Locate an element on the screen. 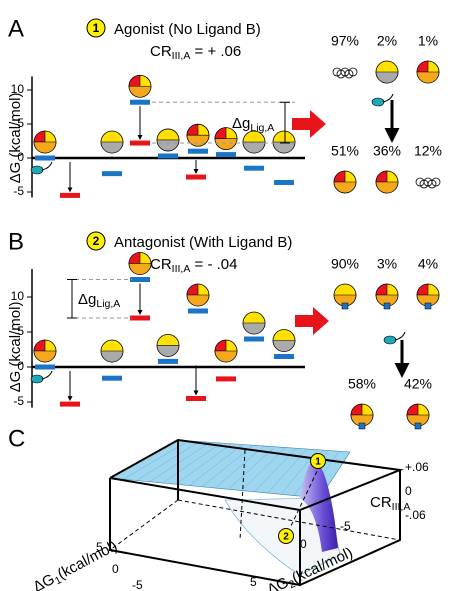  percent: 2% is located at coordinates (387, 41).